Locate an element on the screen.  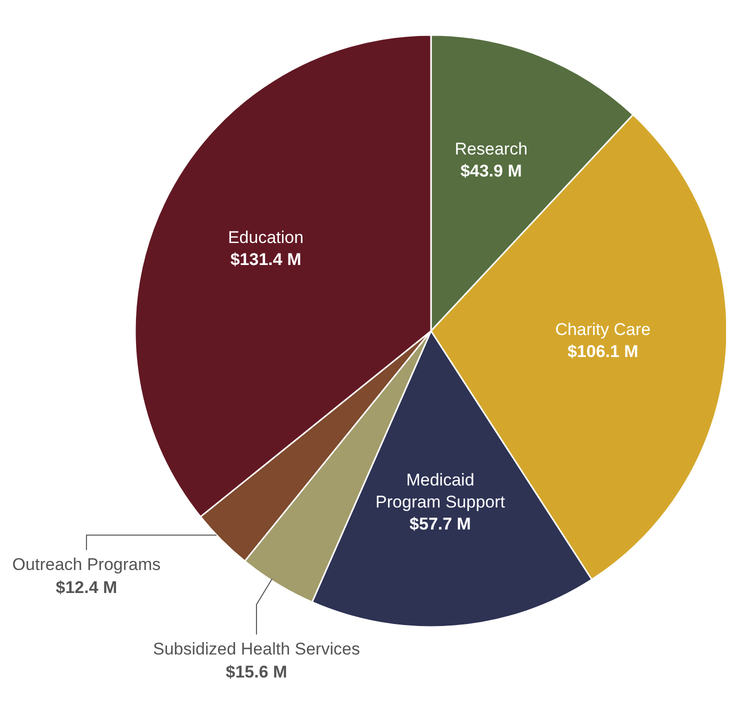
slice-label: Subsidized Health Services is located at coordinates (256, 648).